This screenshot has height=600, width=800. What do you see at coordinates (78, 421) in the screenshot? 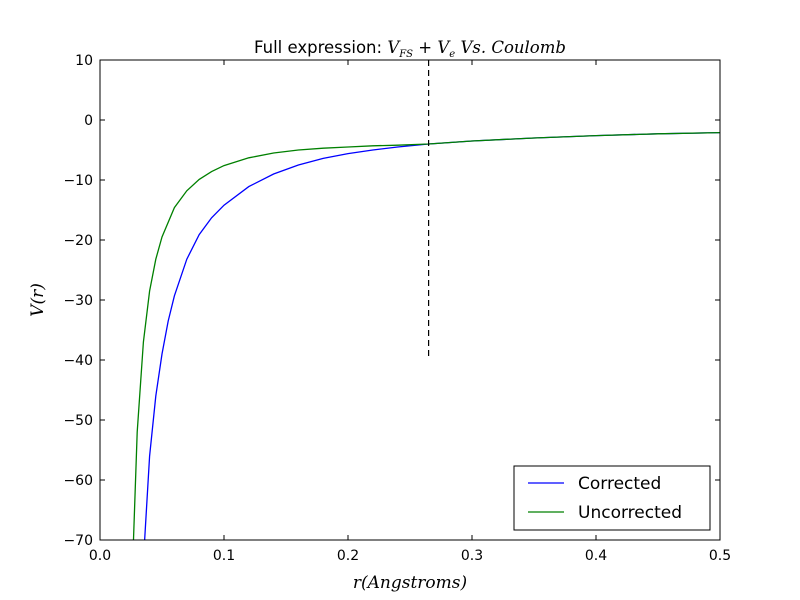
I see `y-tick-label: −50` at bounding box center [78, 421].